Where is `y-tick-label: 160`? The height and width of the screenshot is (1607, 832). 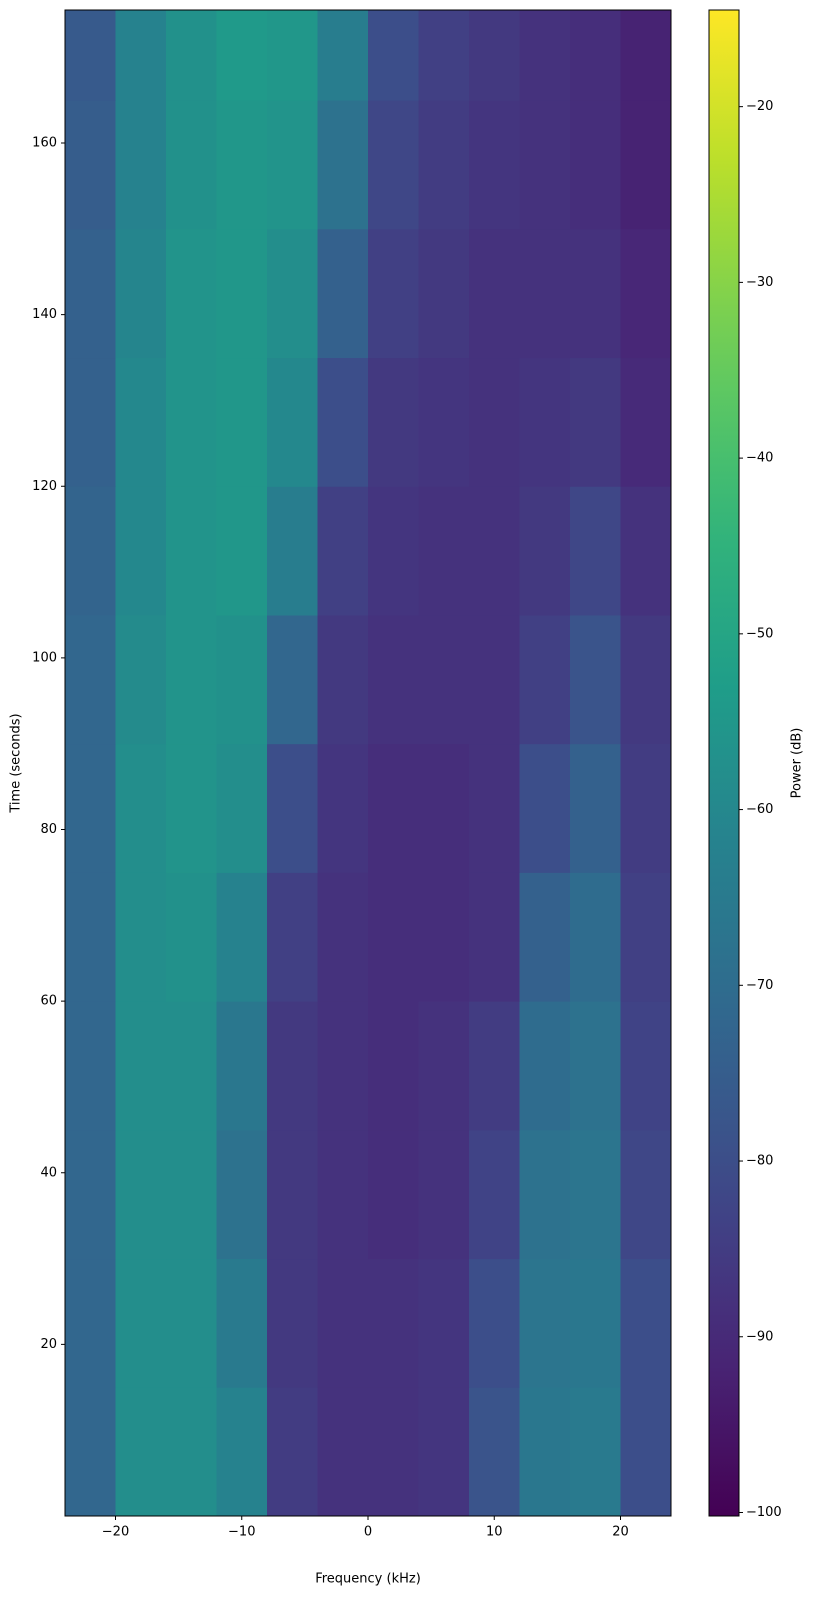 y-tick-label: 160 is located at coordinates (44, 143).